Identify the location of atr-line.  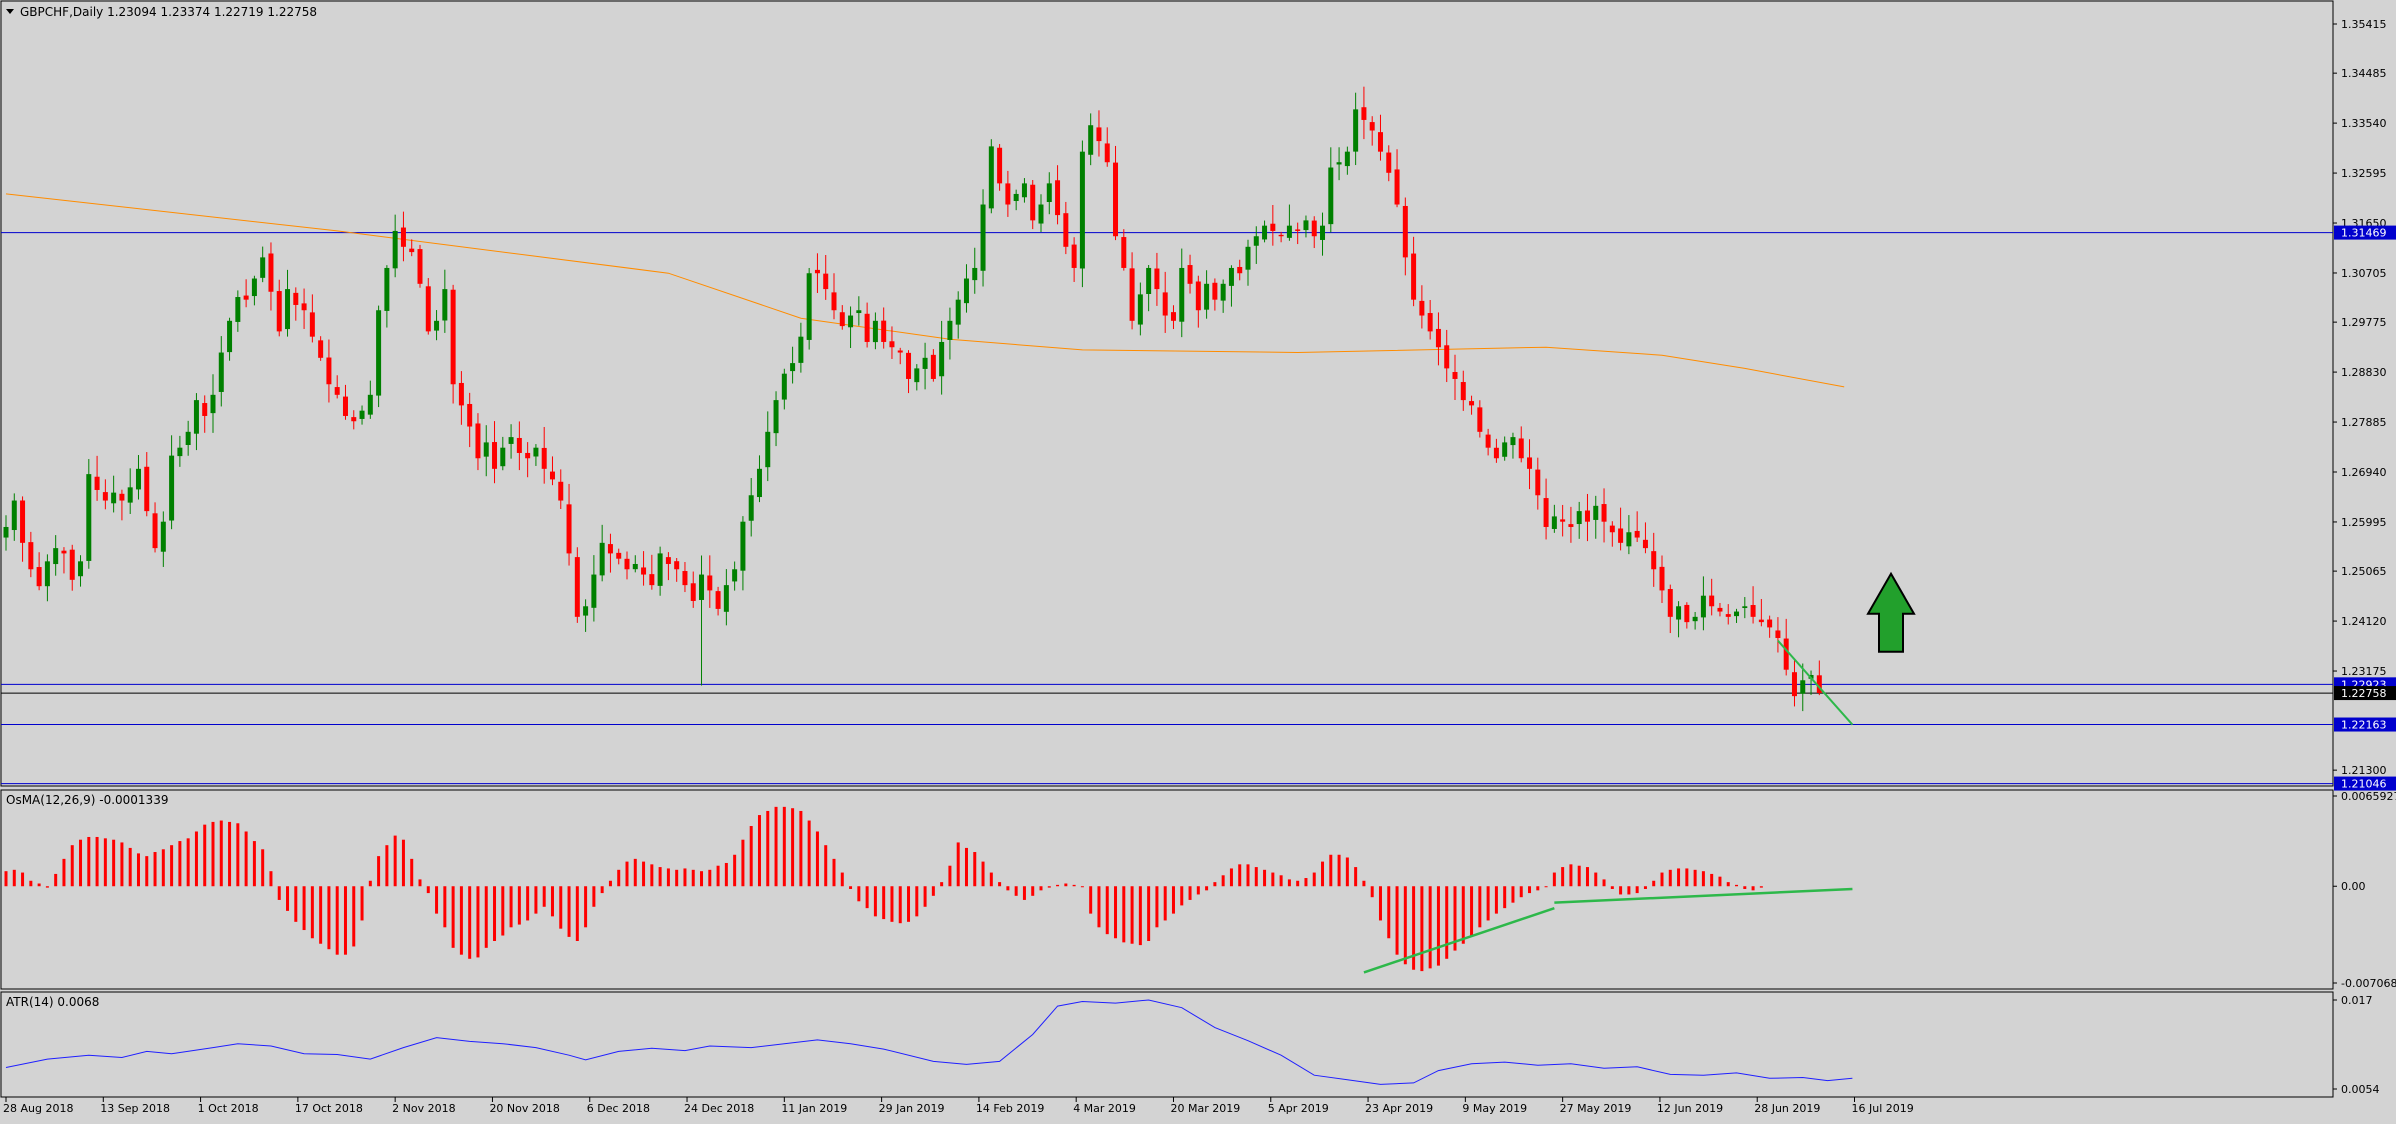
(929, 1042).